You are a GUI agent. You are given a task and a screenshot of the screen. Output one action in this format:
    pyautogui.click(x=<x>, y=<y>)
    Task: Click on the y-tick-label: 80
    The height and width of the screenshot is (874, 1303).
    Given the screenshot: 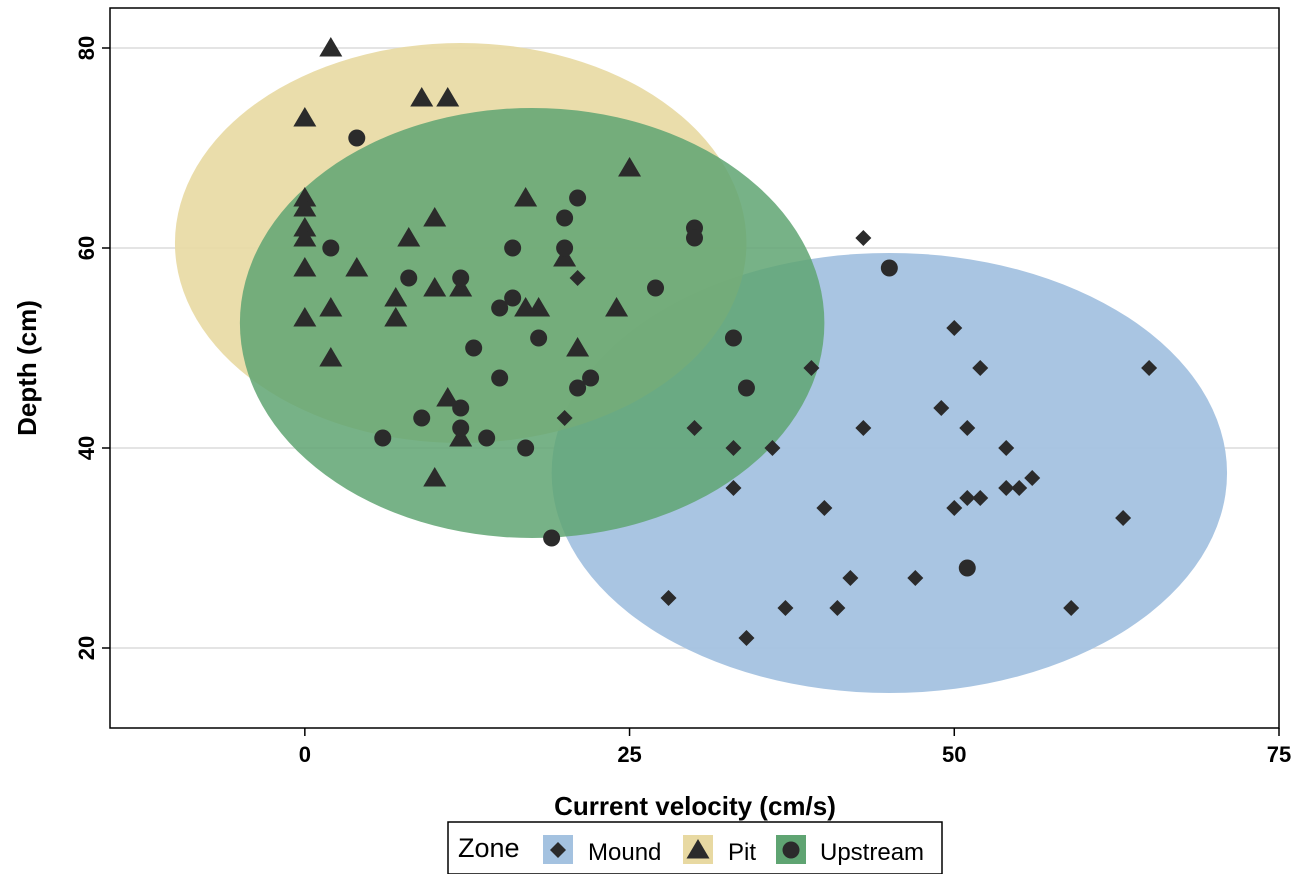 What is the action you would take?
    pyautogui.click(x=86, y=48)
    